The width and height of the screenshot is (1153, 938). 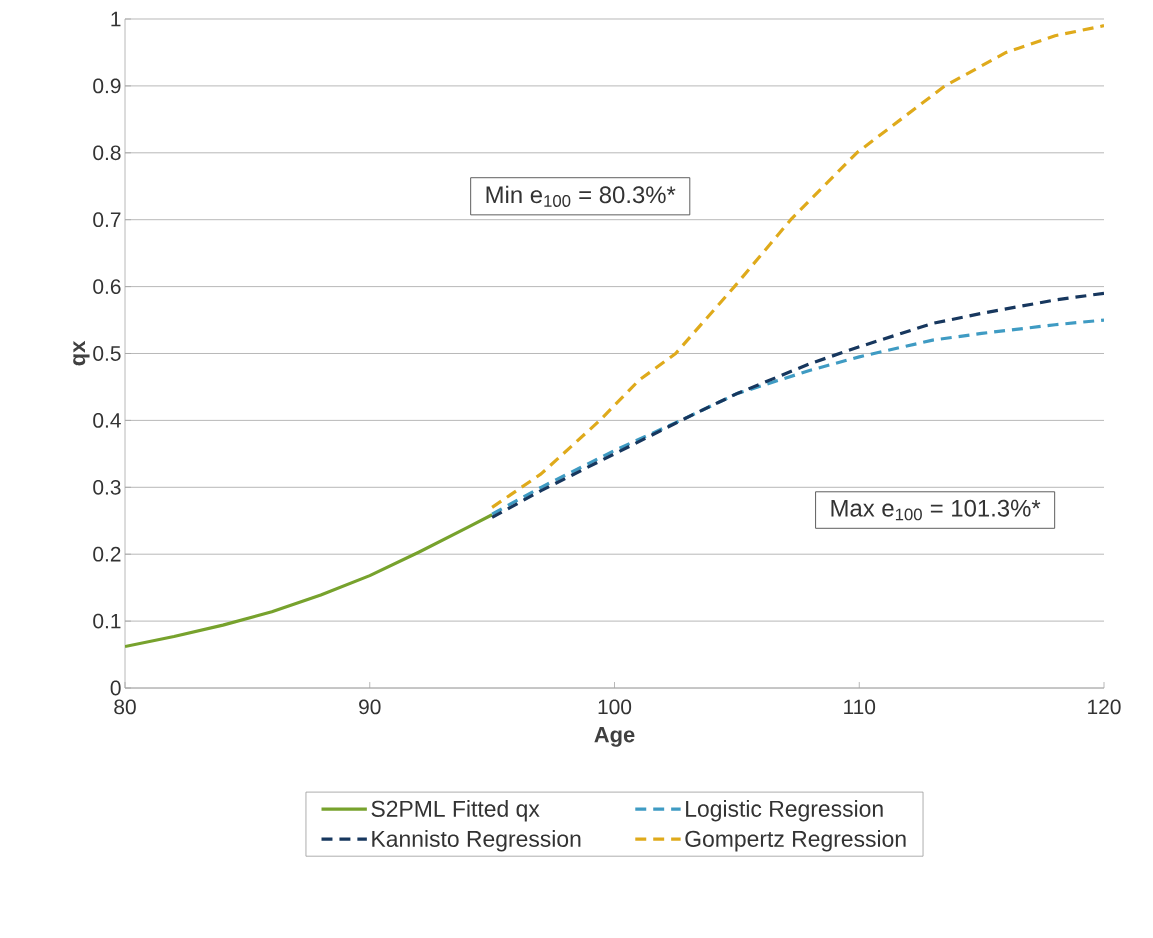 What do you see at coordinates (125, 707) in the screenshot?
I see `x-tick-label: 80` at bounding box center [125, 707].